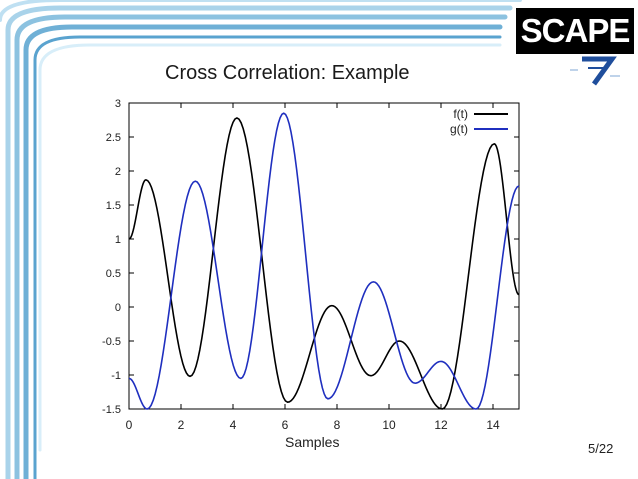 This screenshot has height=479, width=638. What do you see at coordinates (312, 442) in the screenshot?
I see `x-axis-label: Samples` at bounding box center [312, 442].